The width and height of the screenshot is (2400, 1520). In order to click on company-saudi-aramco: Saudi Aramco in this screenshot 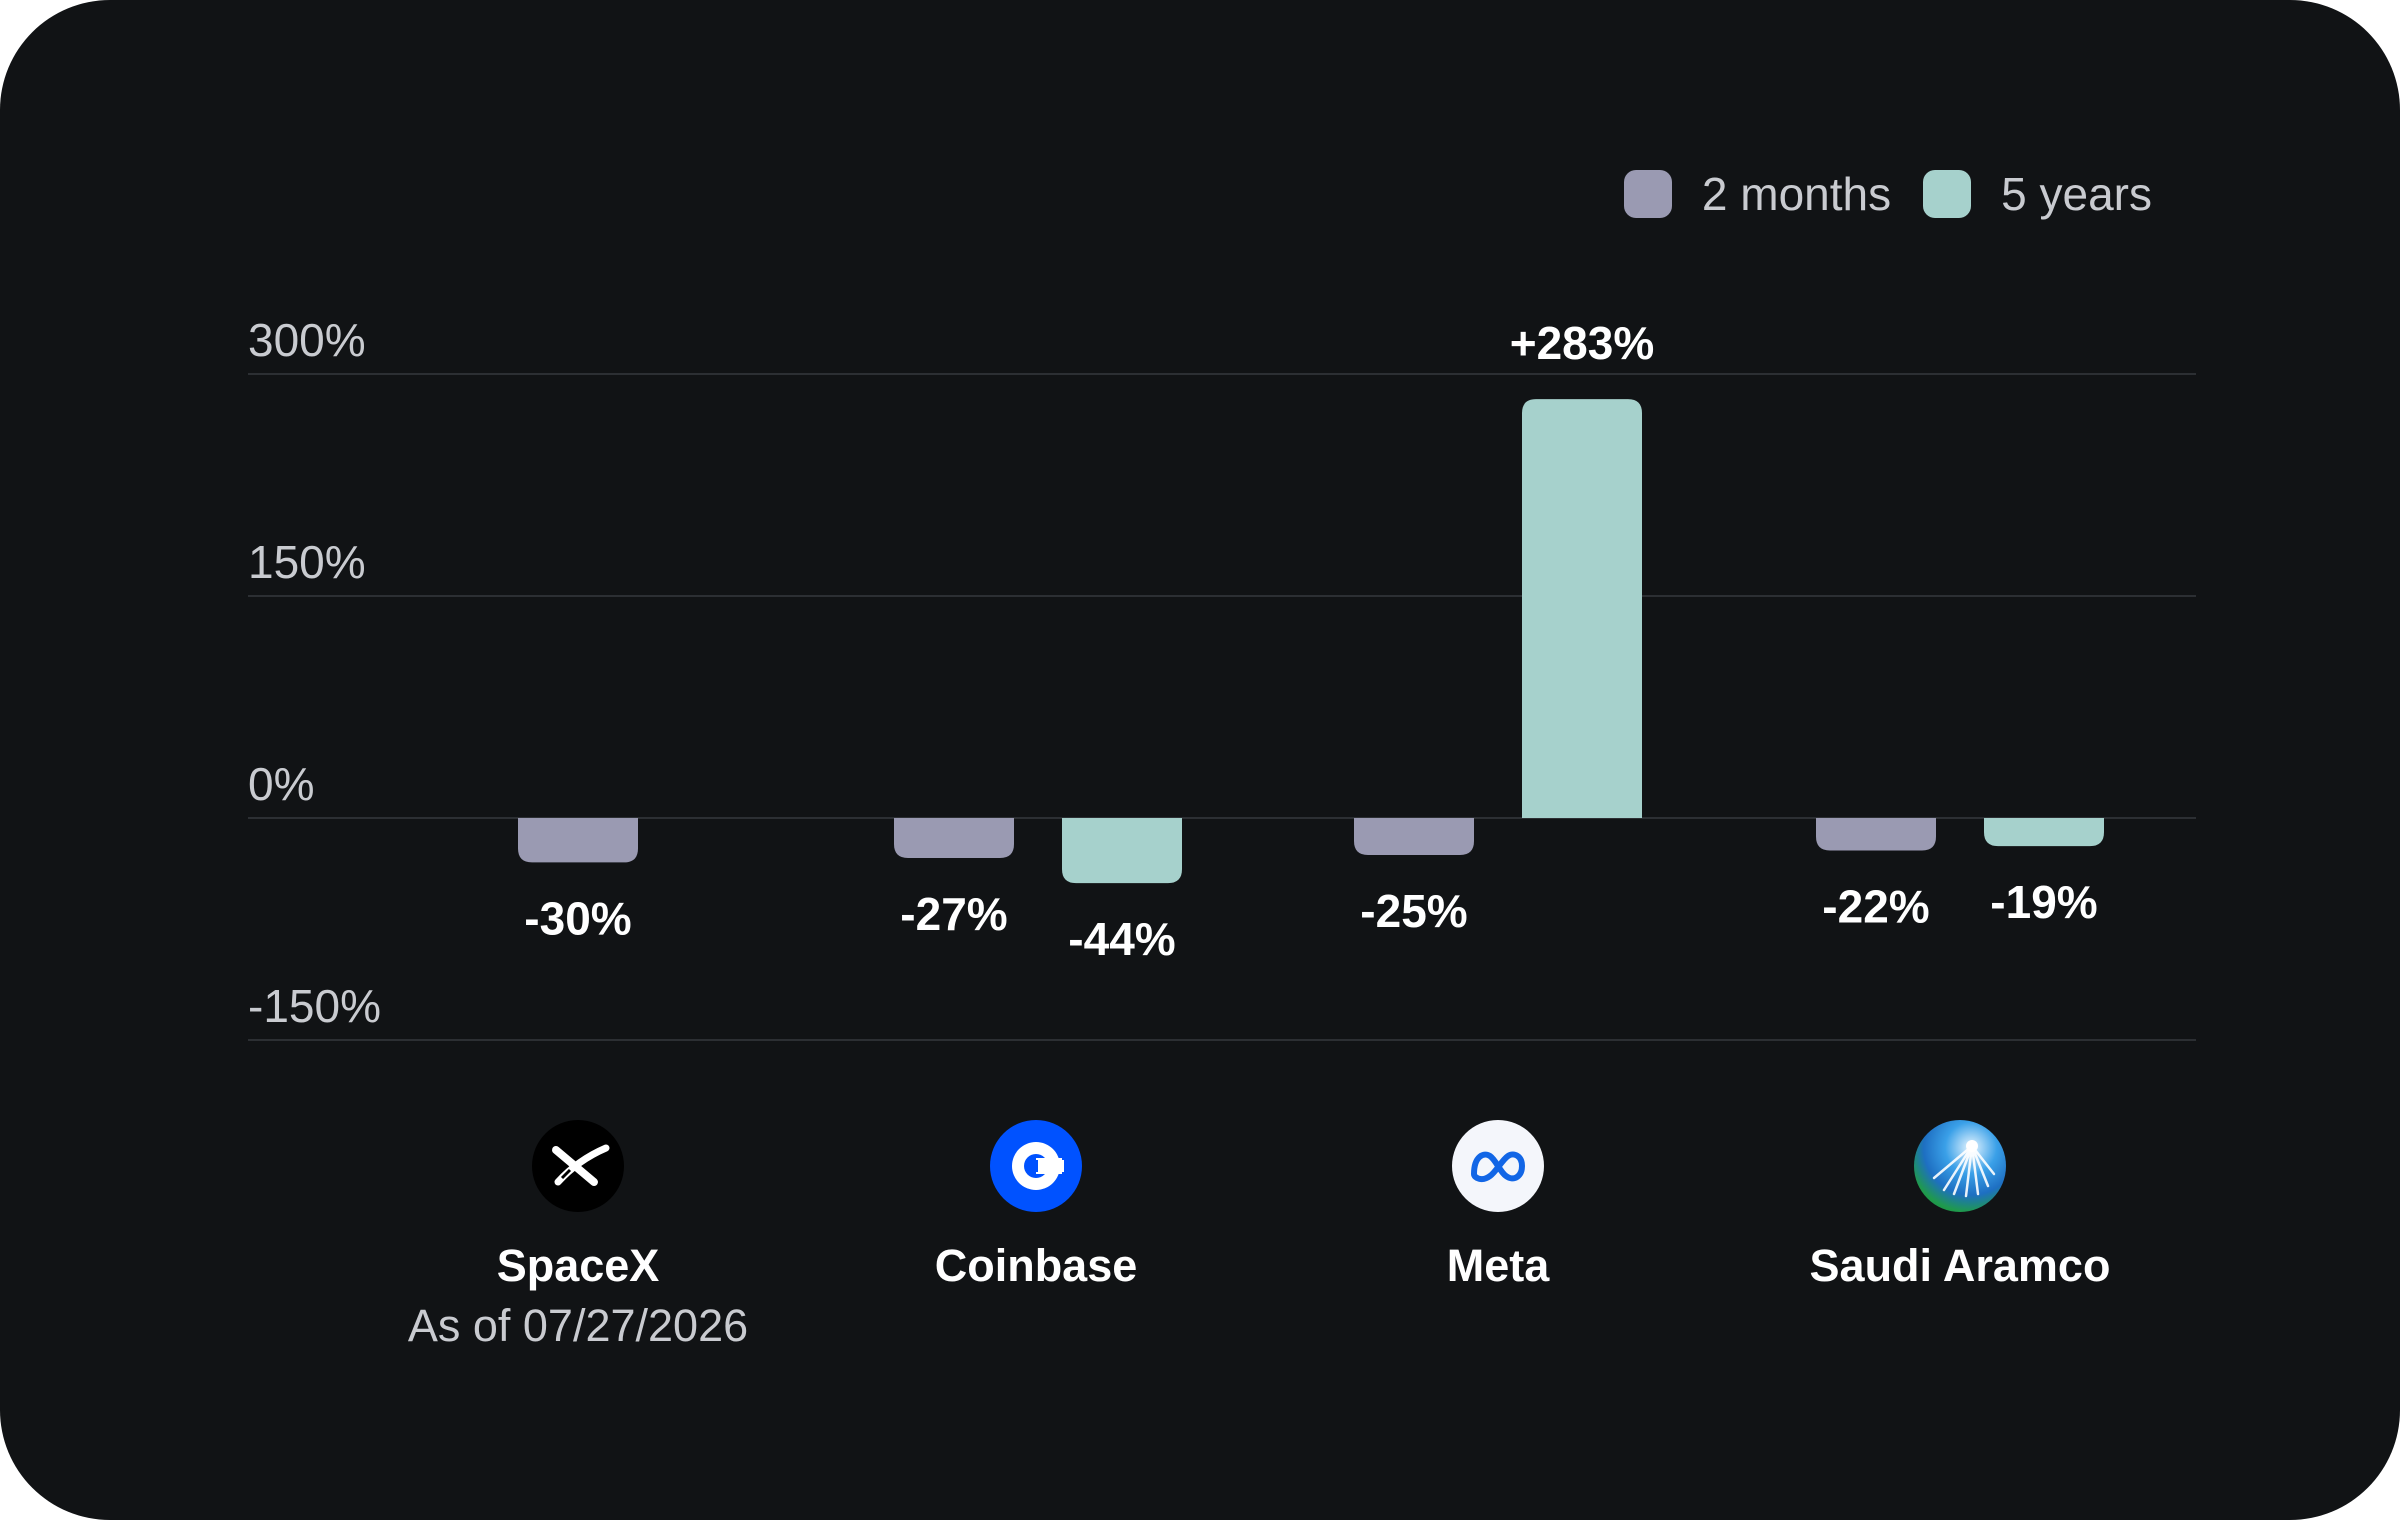, I will do `click(1960, 1207)`.